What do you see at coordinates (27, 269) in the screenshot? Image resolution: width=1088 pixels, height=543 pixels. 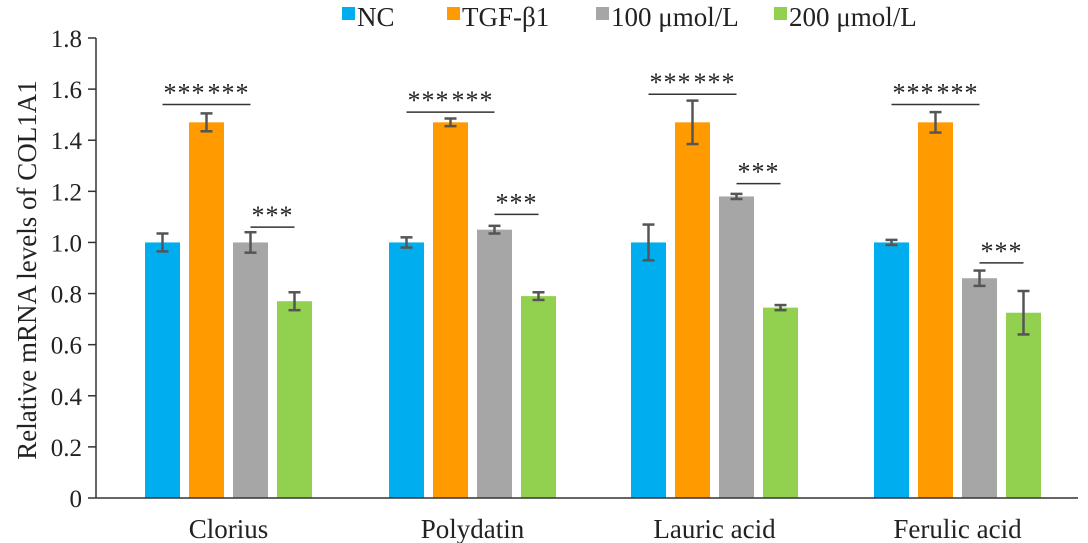 I see `y-axis-label: Relative mRNA levels of COL1A1` at bounding box center [27, 269].